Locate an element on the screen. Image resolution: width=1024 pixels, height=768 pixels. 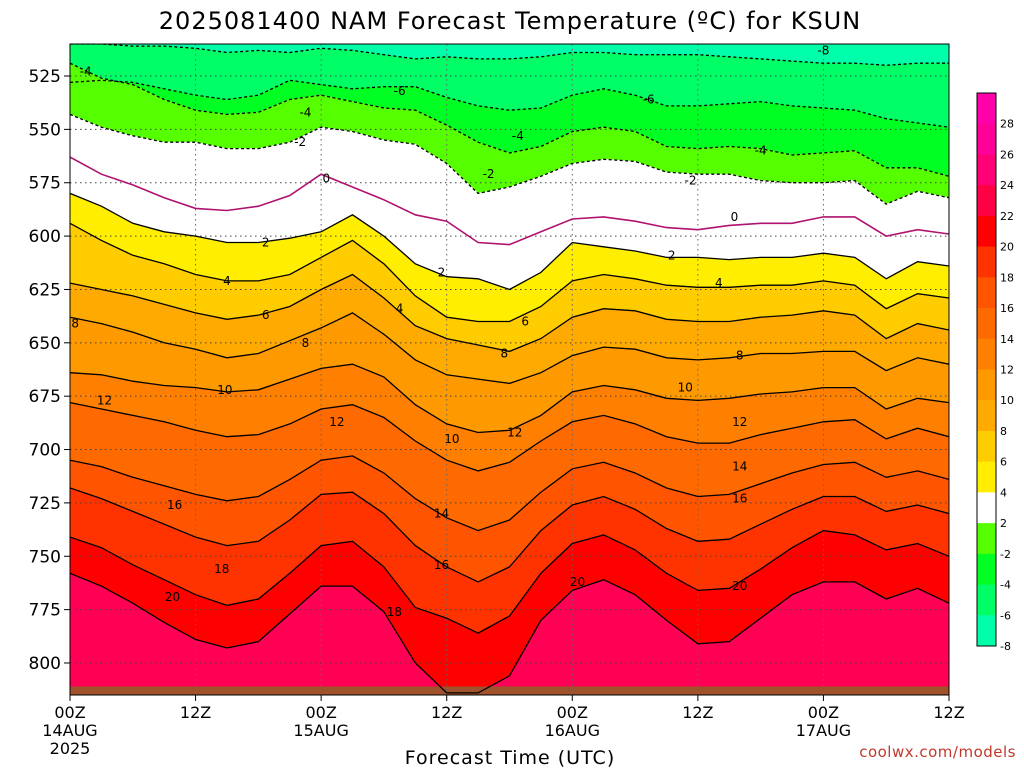
color-scale-label: 16 is located at coordinates (1007, 308).